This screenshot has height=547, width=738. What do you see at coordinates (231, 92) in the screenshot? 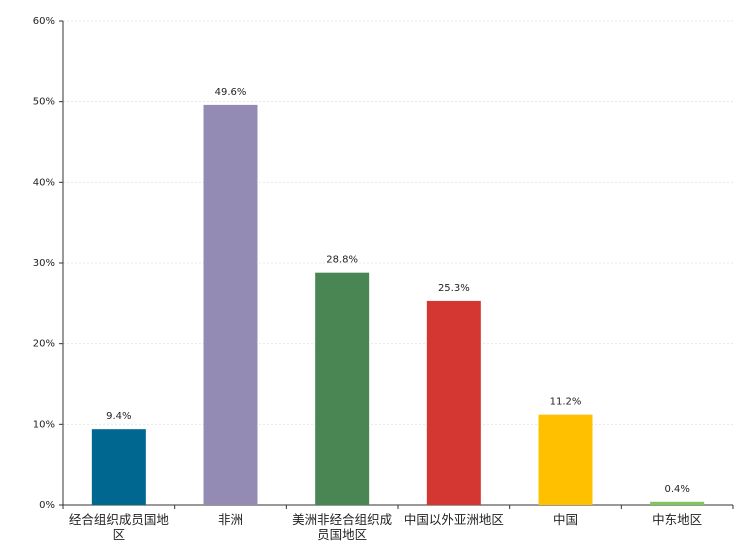
I see `data-label: 49.6%` at bounding box center [231, 92].